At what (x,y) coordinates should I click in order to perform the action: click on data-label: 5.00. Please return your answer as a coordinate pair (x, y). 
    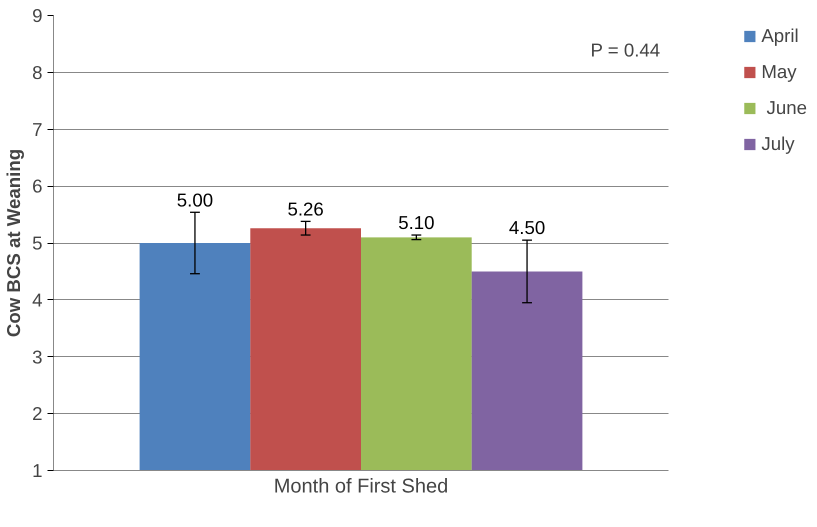
    Looking at the image, I should click on (195, 199).